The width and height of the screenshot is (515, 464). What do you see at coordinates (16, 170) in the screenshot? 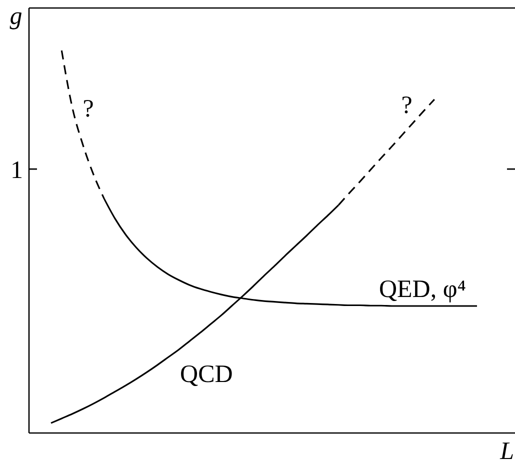
I see `ref-line-label: 1` at bounding box center [16, 170].